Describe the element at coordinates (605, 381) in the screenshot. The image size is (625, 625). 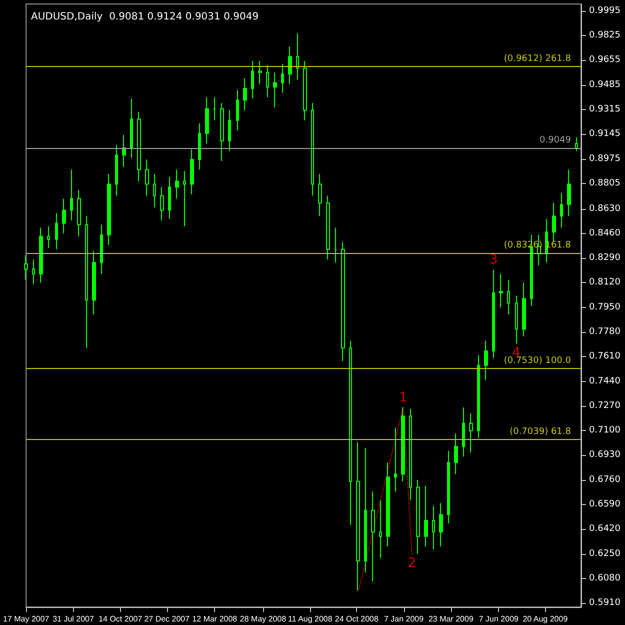
I see `y-tick-label: 0.7440` at that location.